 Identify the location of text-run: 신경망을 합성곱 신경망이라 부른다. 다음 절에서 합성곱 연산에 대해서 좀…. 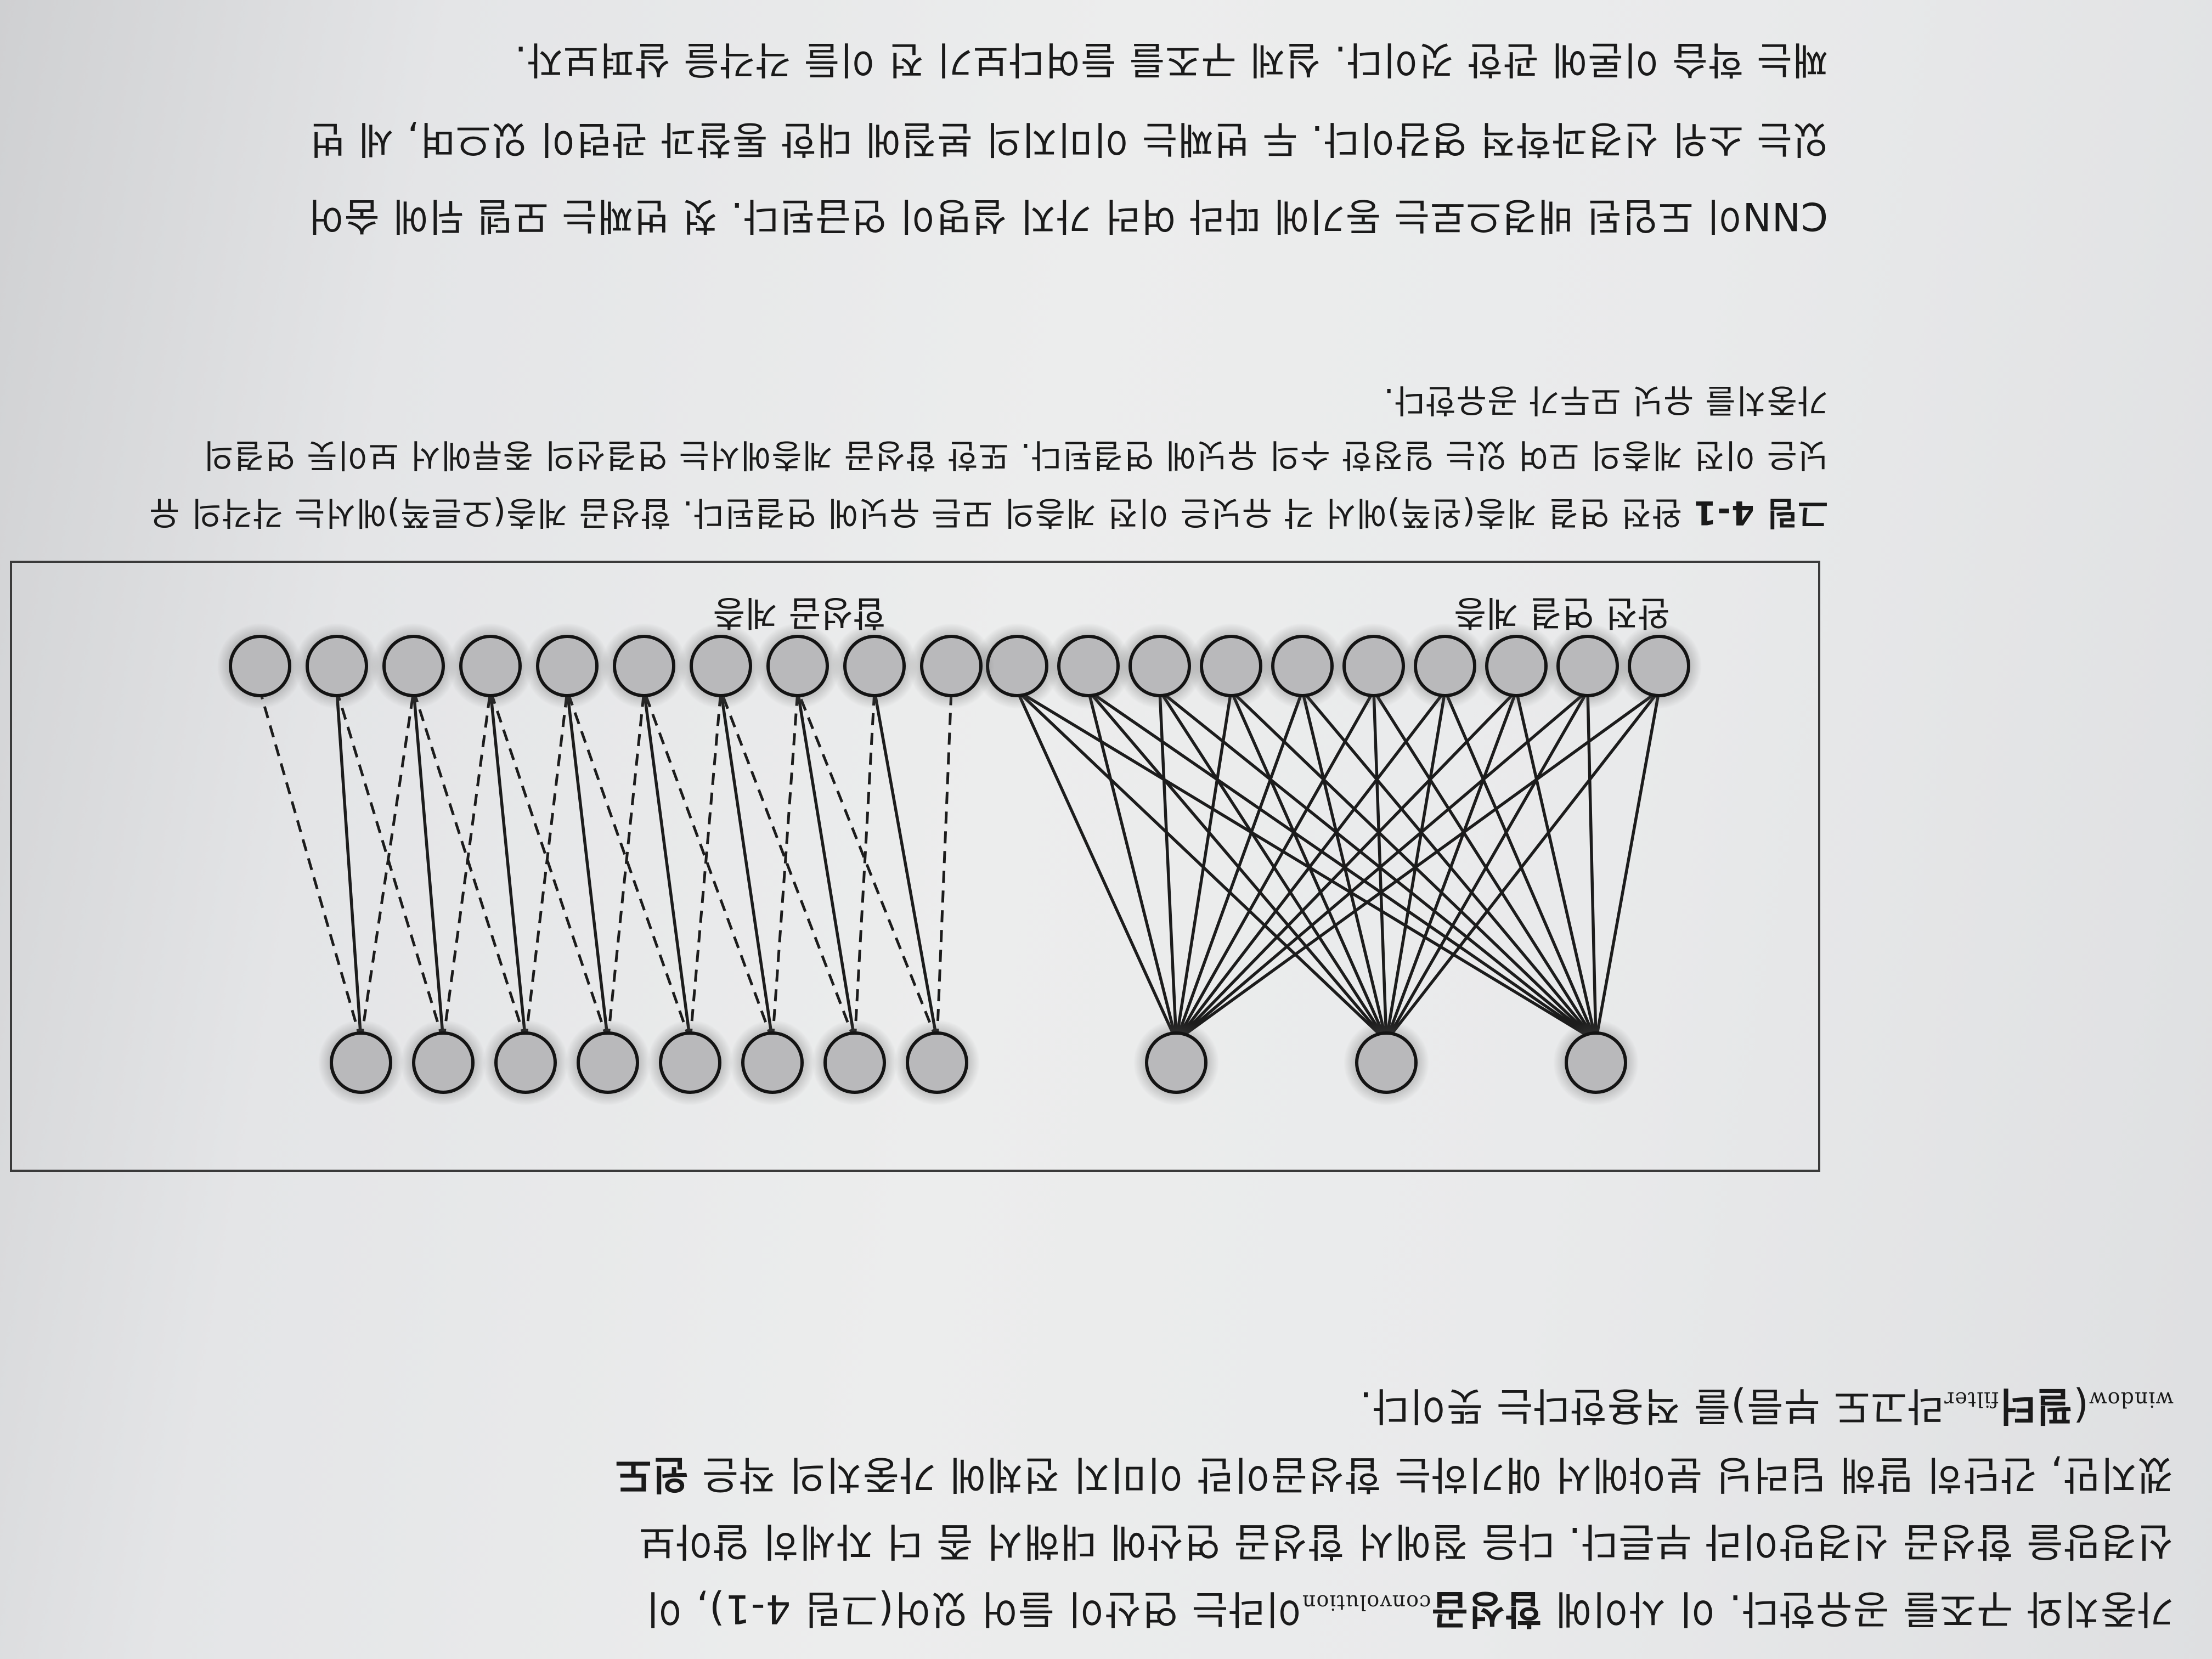
(1406, 1542).